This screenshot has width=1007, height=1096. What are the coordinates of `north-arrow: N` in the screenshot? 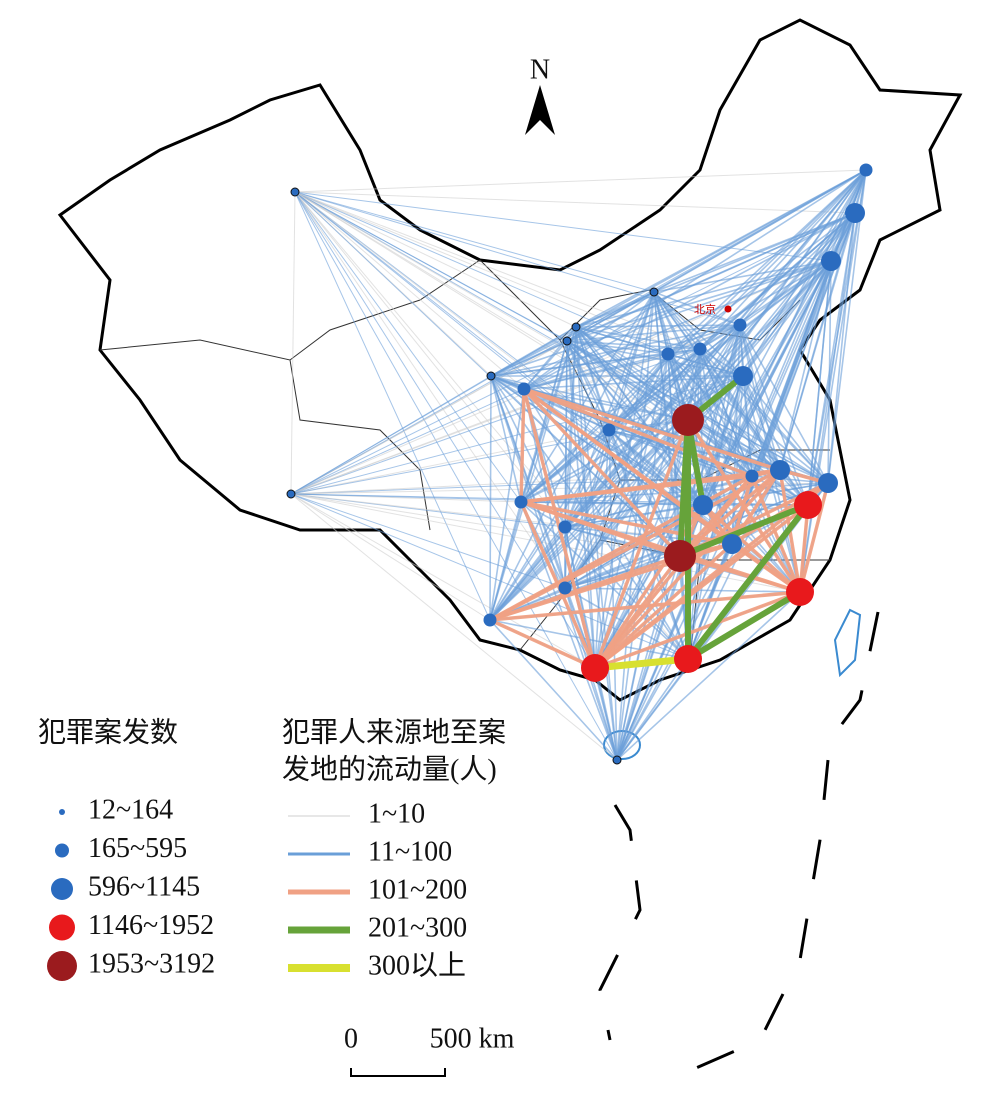 It's located at (540, 69).